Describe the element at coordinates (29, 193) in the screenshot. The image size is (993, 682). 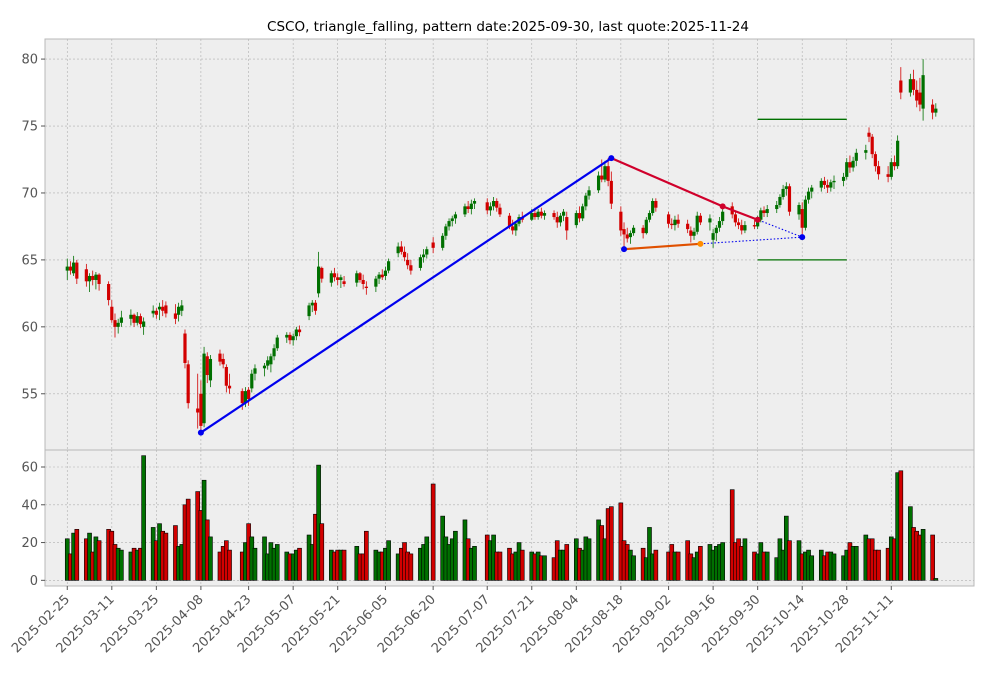
I see `price-tick-label: 70` at that location.